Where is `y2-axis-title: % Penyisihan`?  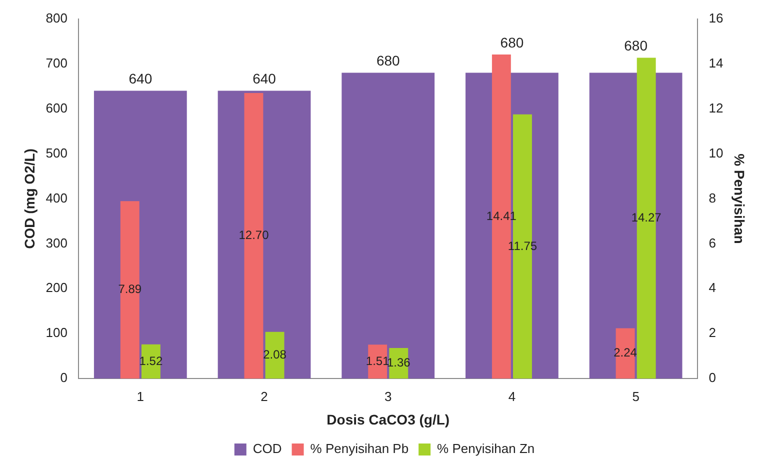
y2-axis-title: % Penyisihan is located at coordinates (740, 199).